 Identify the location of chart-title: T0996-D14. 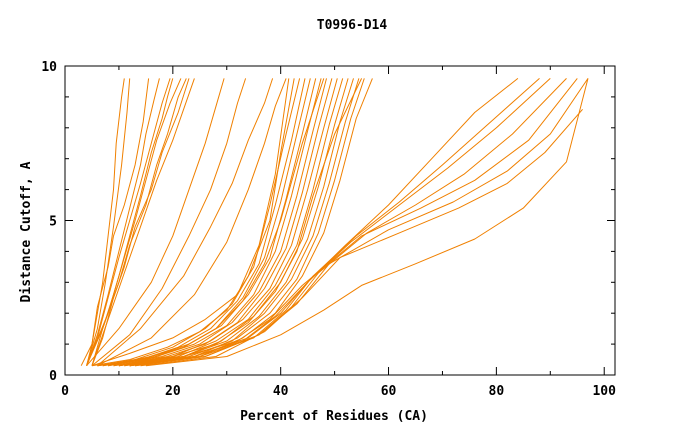
(352, 25).